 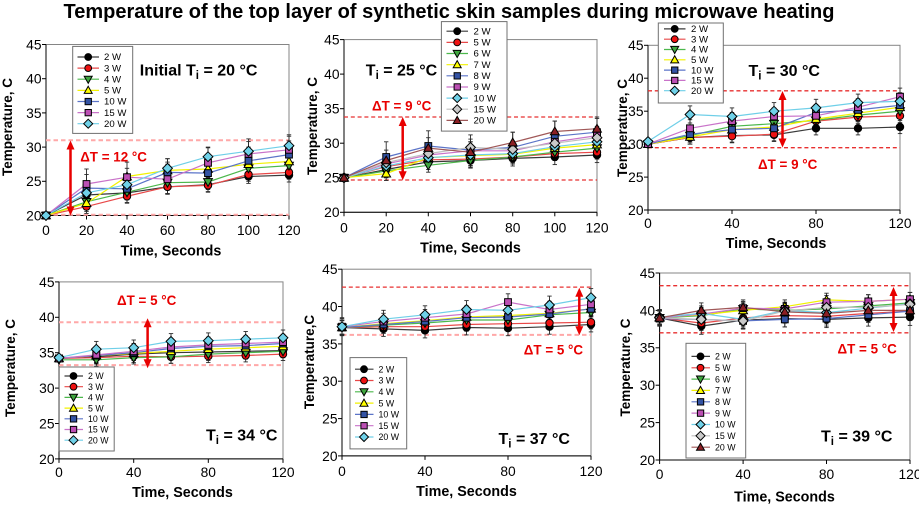 What do you see at coordinates (242, 438) in the screenshot?
I see `svg-text: Ti = 34 °C` at bounding box center [242, 438].